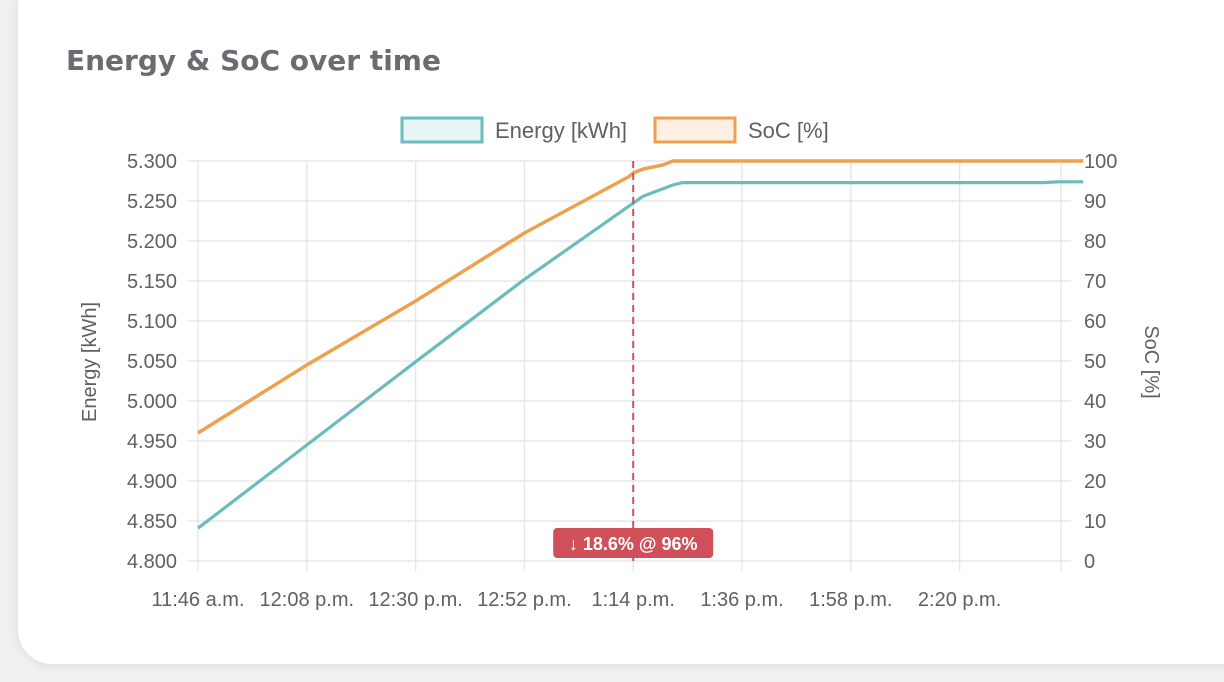 The height and width of the screenshot is (682, 1224). What do you see at coordinates (1089, 562) in the screenshot?
I see `right-tick-label: 0` at bounding box center [1089, 562].